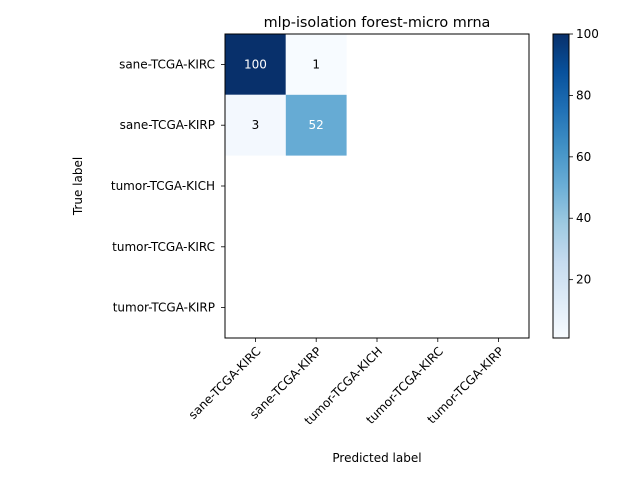 This screenshot has height=480, width=640. Describe the element at coordinates (583, 218) in the screenshot. I see `colorbar-tick-label: 40` at that location.